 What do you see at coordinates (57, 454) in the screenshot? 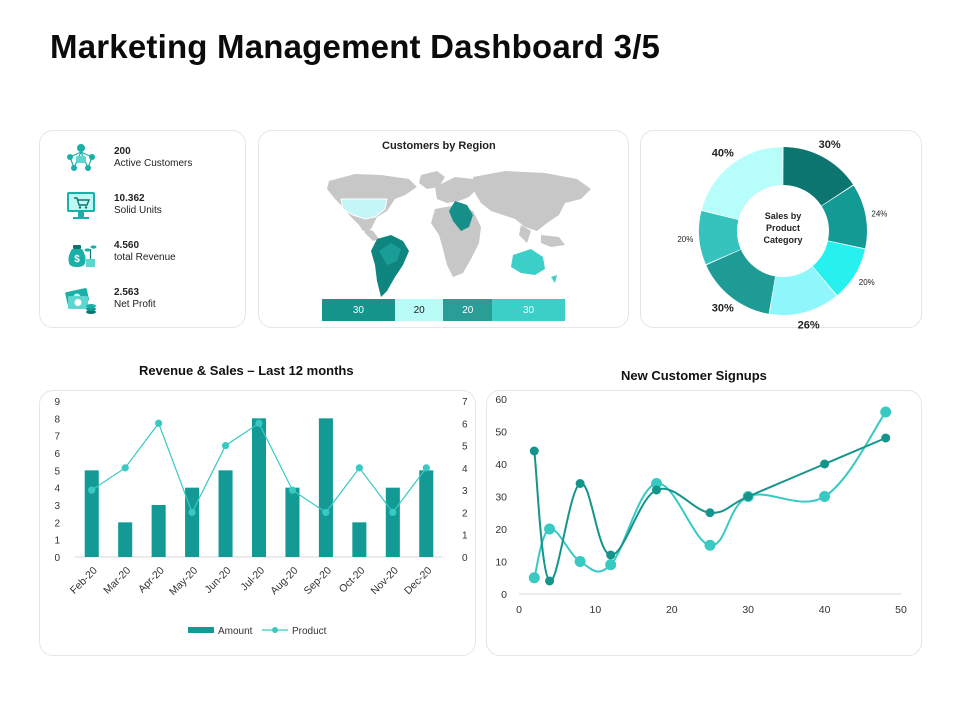
I see `y-left-tick-label: 6` at bounding box center [57, 454].